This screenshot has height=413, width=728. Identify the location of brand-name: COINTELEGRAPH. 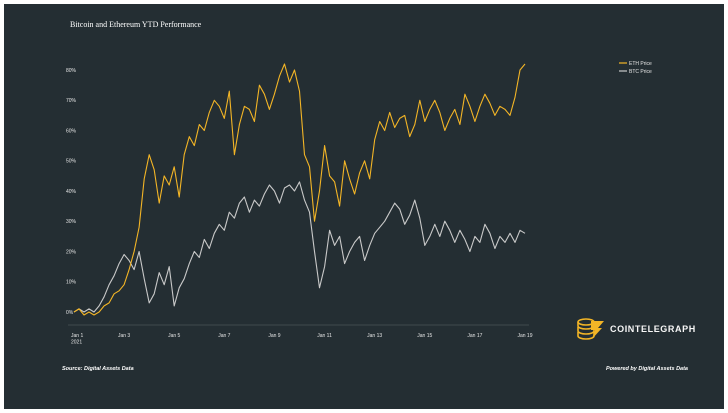
(653, 329).